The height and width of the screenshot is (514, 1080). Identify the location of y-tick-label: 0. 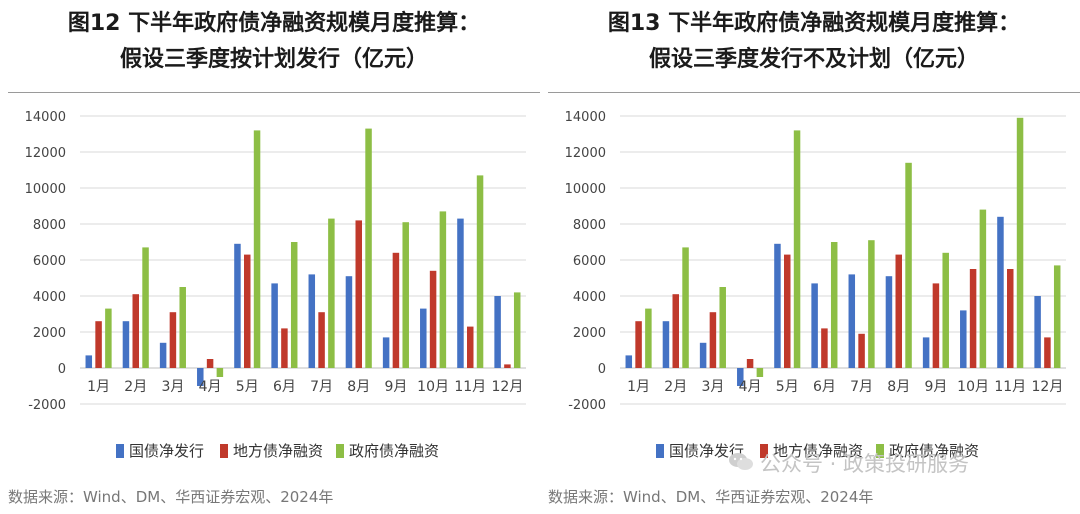
(62, 369).